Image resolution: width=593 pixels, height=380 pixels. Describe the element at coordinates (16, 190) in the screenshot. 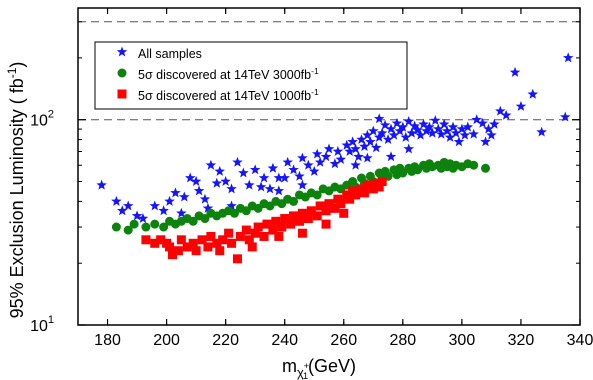

I see `y-axis-label: 95% Exclusion Luminosity ( fb-1)` at that location.